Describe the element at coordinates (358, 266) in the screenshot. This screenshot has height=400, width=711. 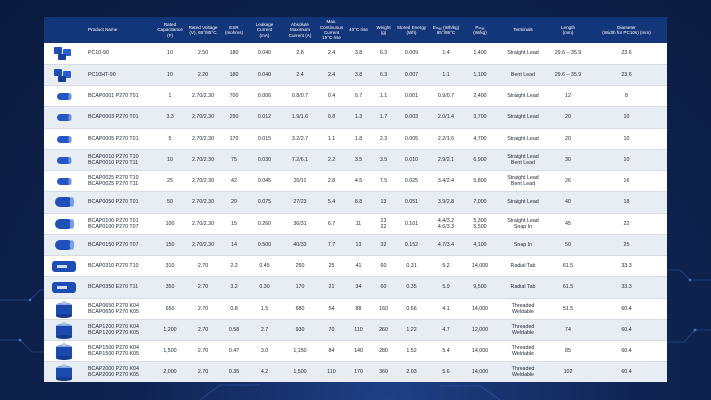
I see `current-40c-value: 41` at that location.